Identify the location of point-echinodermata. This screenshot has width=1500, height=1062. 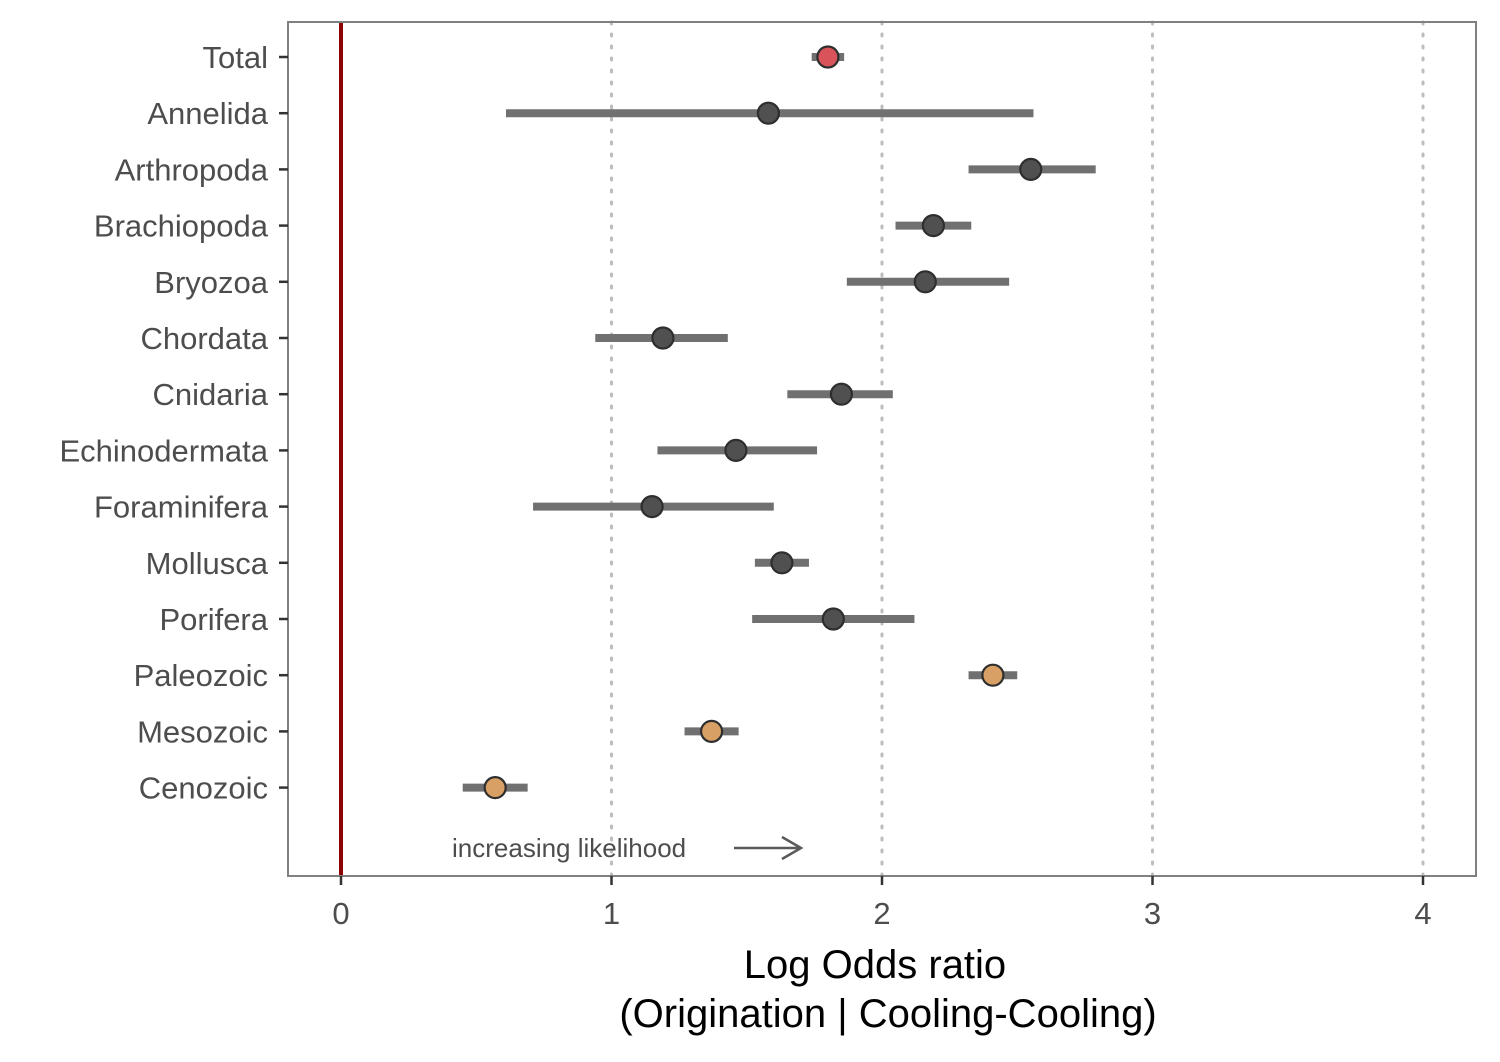
(736, 450).